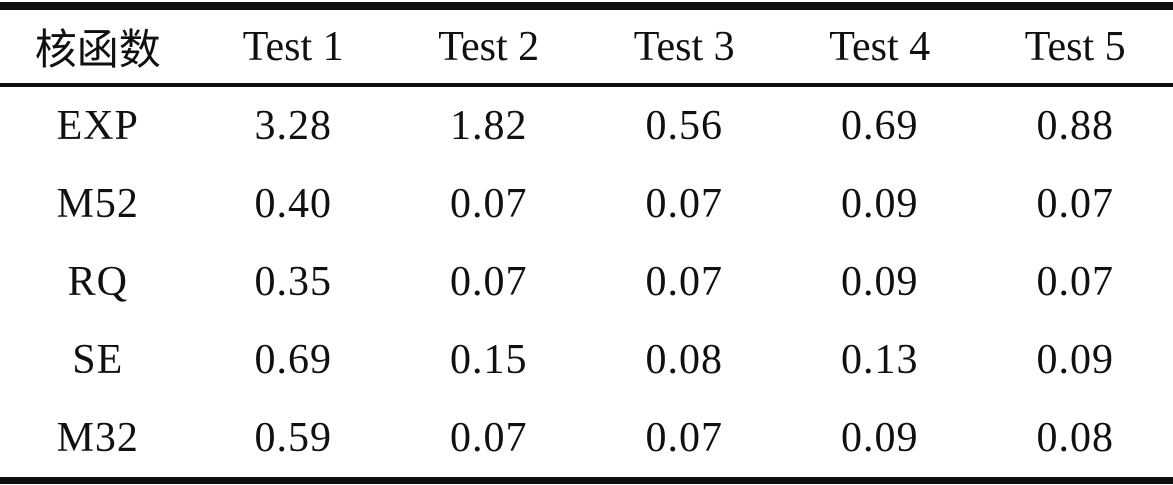  I want to click on row-header: RQ, so click(97, 282).